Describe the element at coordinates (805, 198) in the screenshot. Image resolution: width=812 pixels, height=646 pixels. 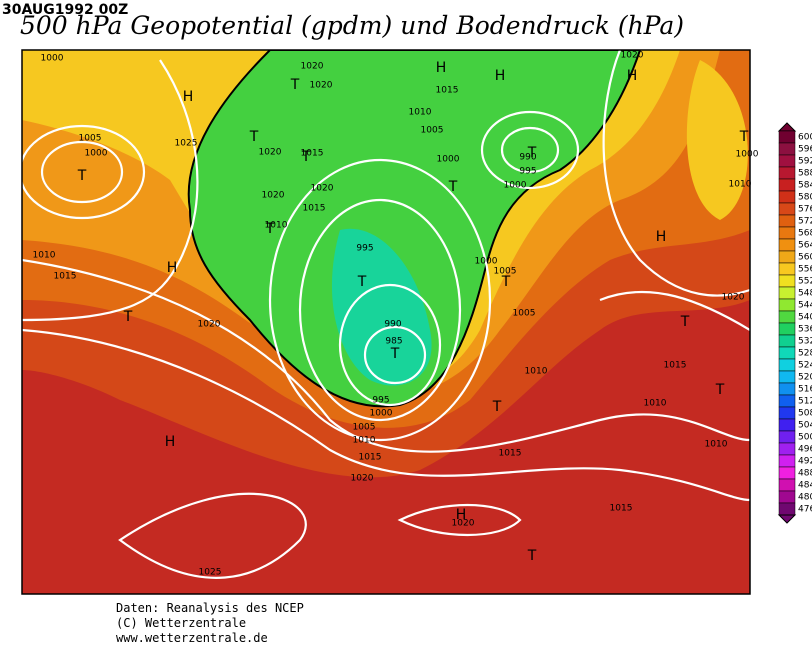
I see `colorbar-label: 580` at that location.